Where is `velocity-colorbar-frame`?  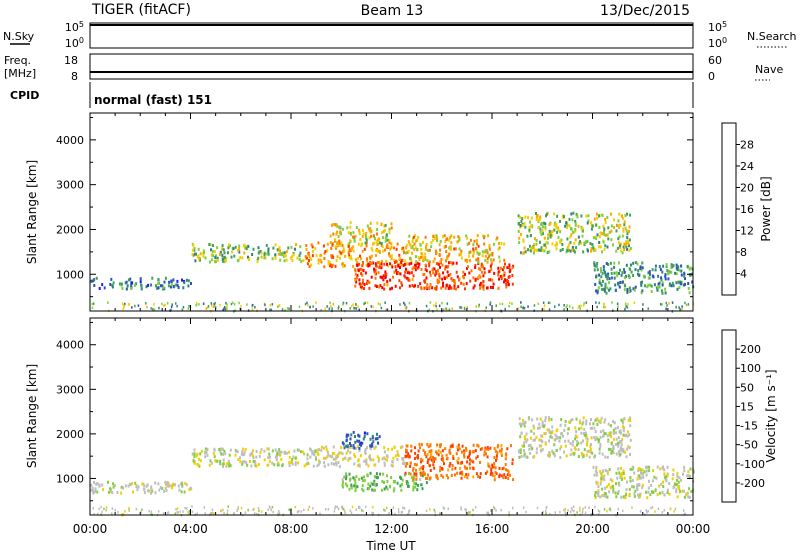
velocity-colorbar-frame is located at coordinates (729, 416).